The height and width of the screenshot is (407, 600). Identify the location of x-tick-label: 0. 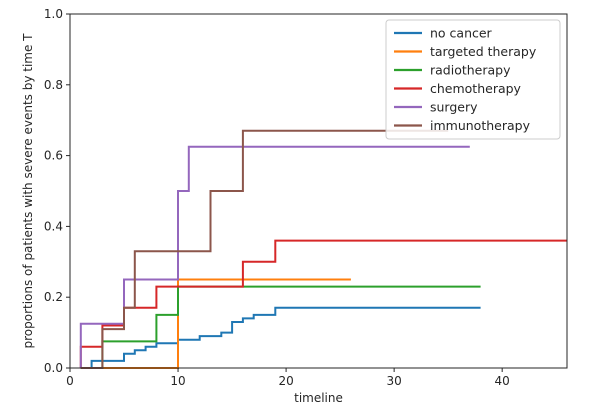
(70, 381).